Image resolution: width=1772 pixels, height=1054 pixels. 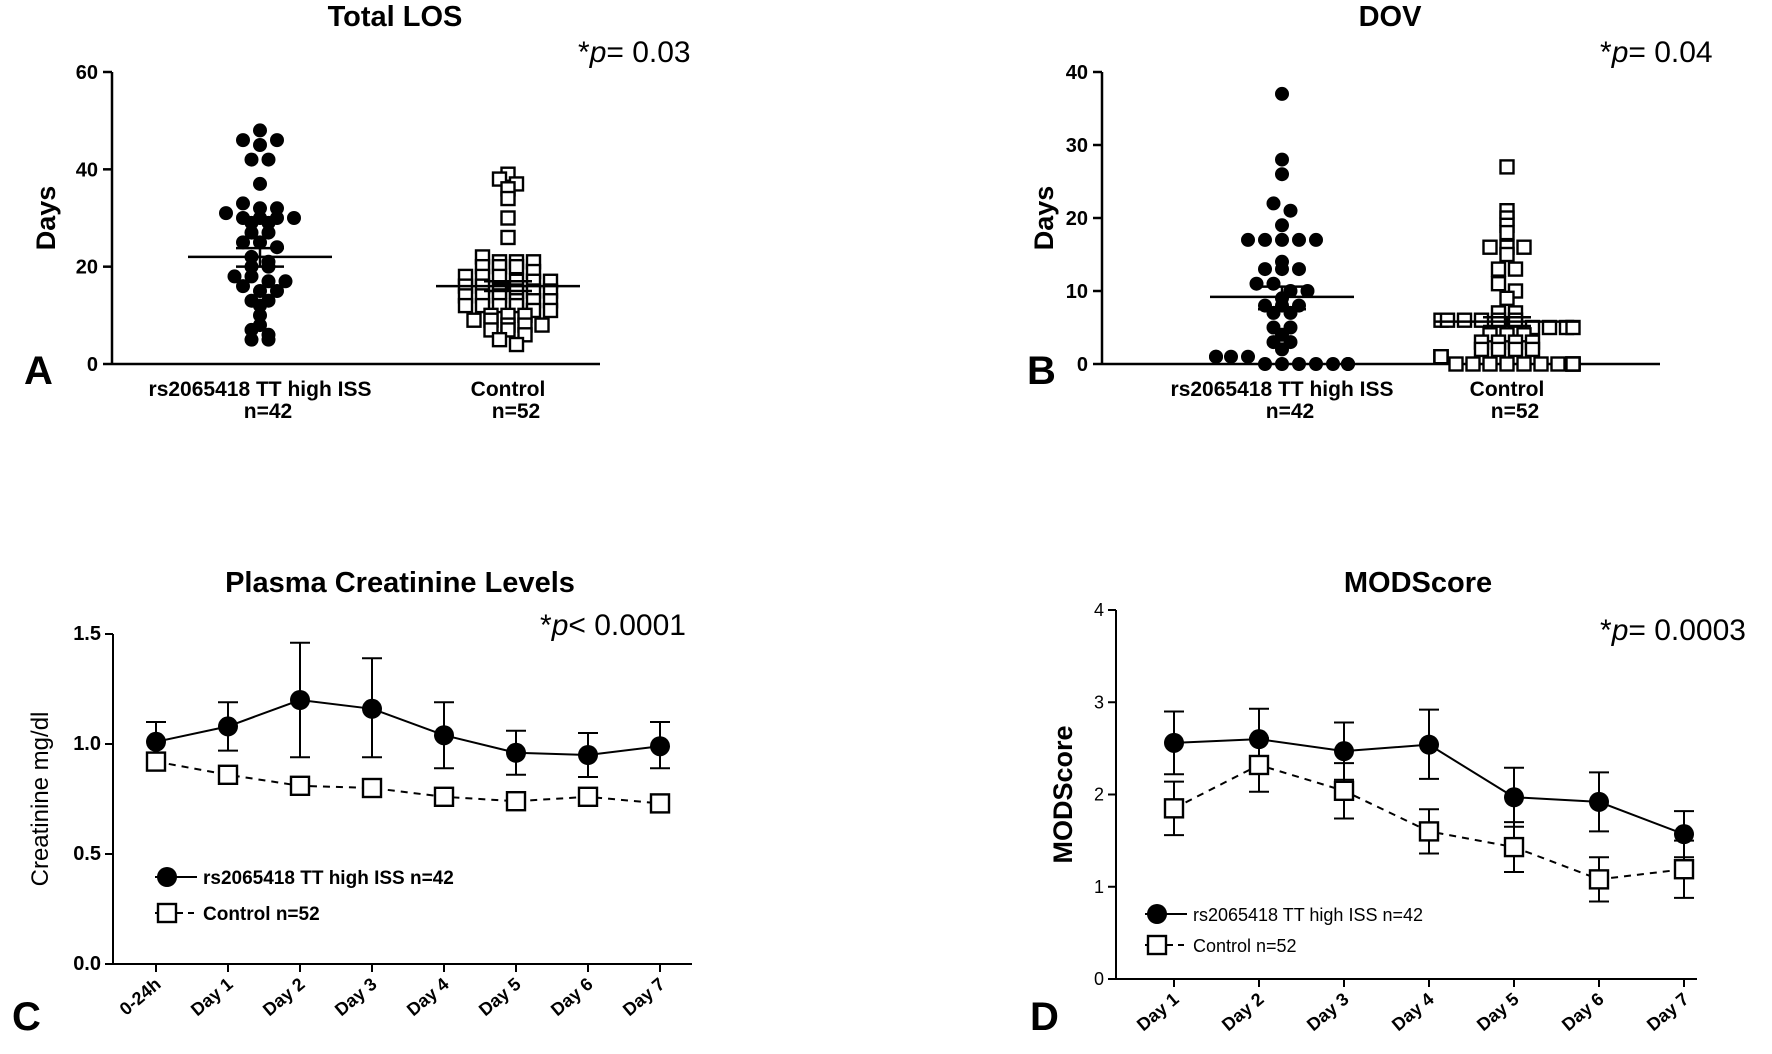 I want to click on x-tick-label: Day 4, so click(x=428, y=997).